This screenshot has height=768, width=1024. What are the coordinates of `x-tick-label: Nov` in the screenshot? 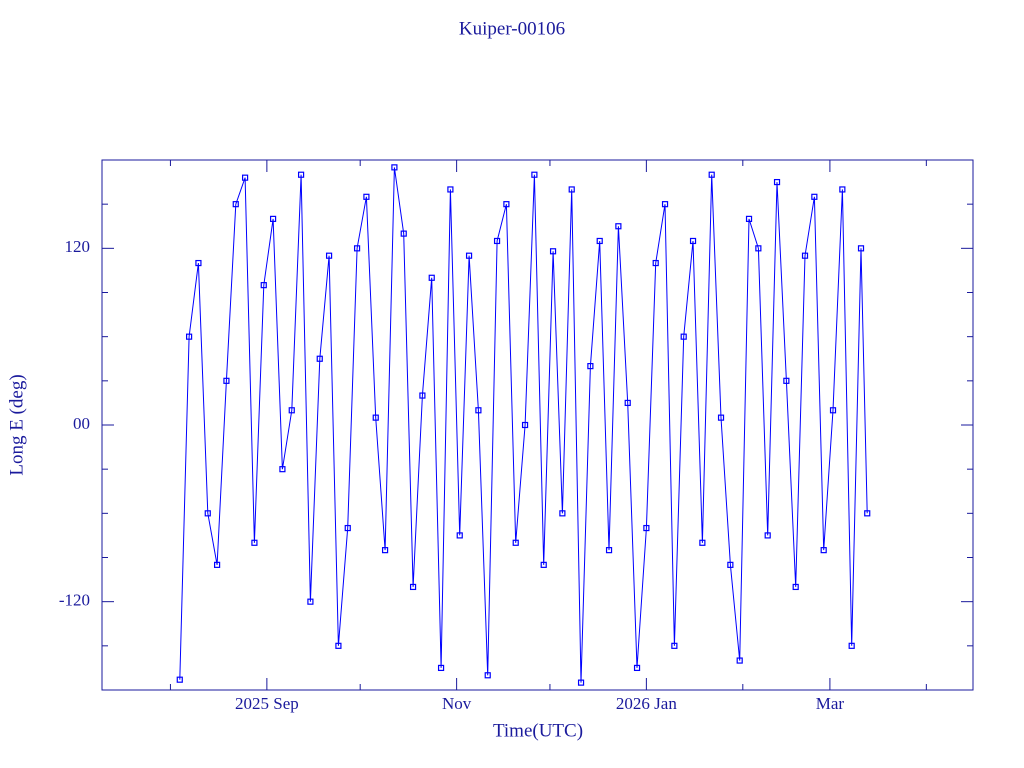 It's located at (457, 703).